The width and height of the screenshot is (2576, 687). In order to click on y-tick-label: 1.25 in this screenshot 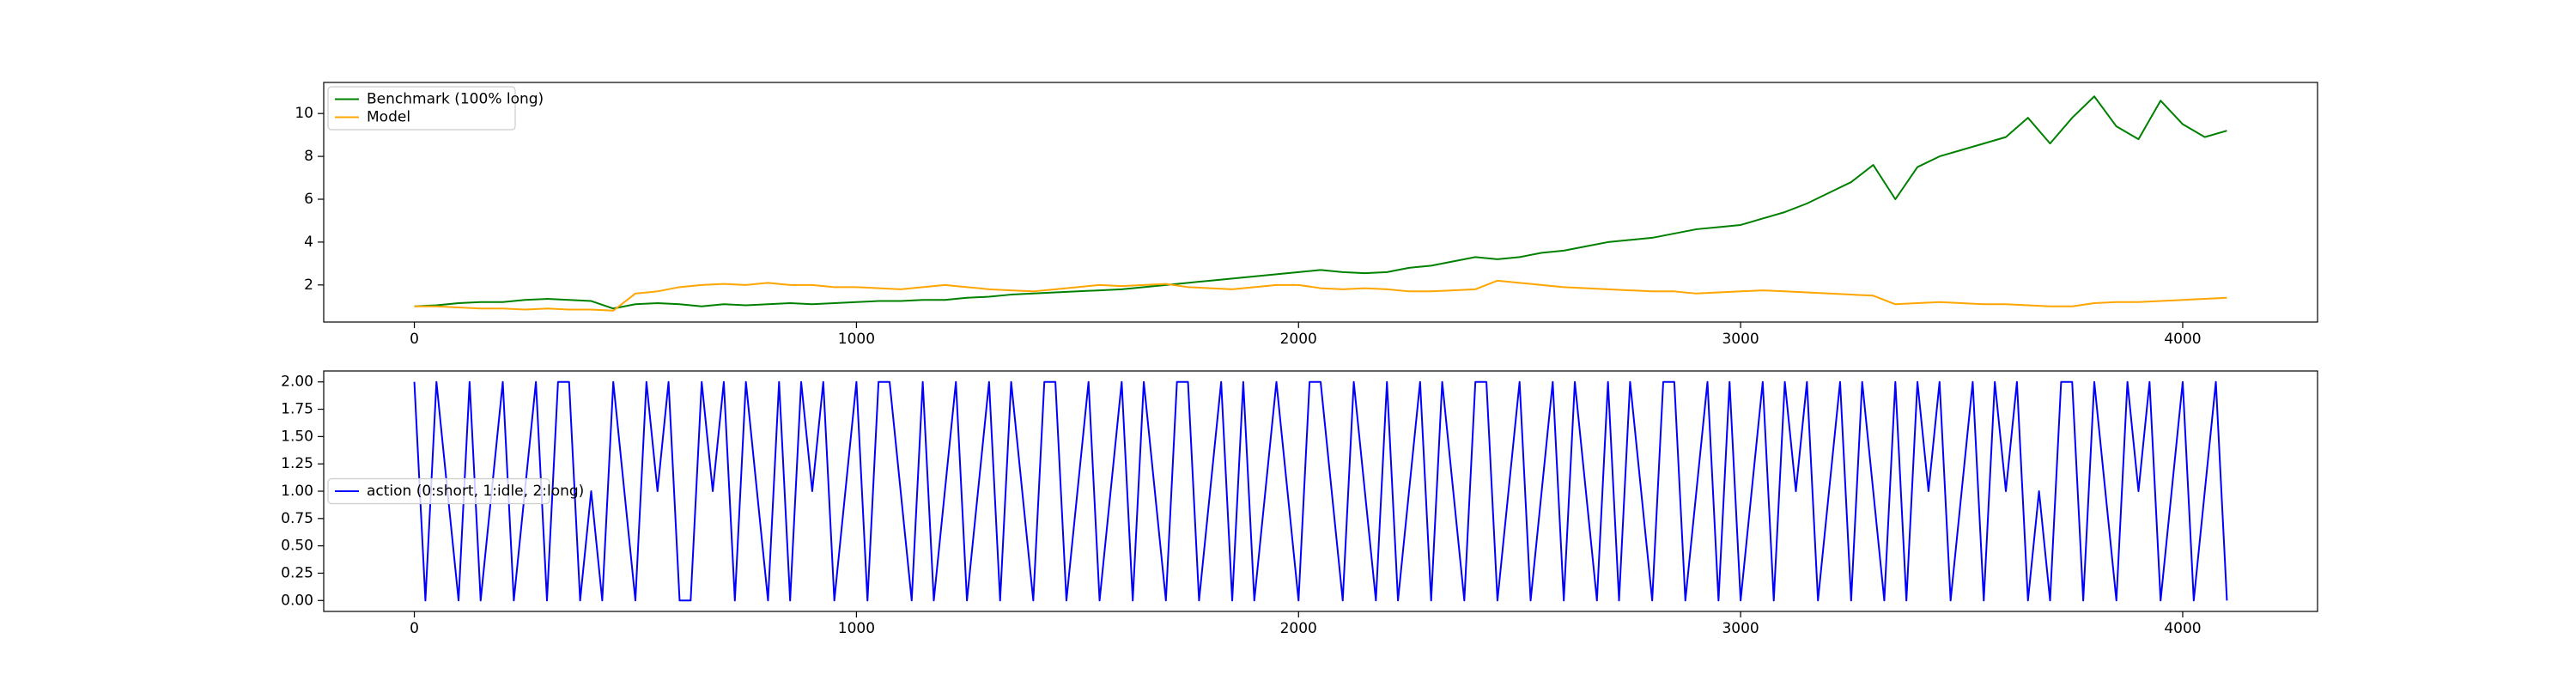, I will do `click(297, 463)`.